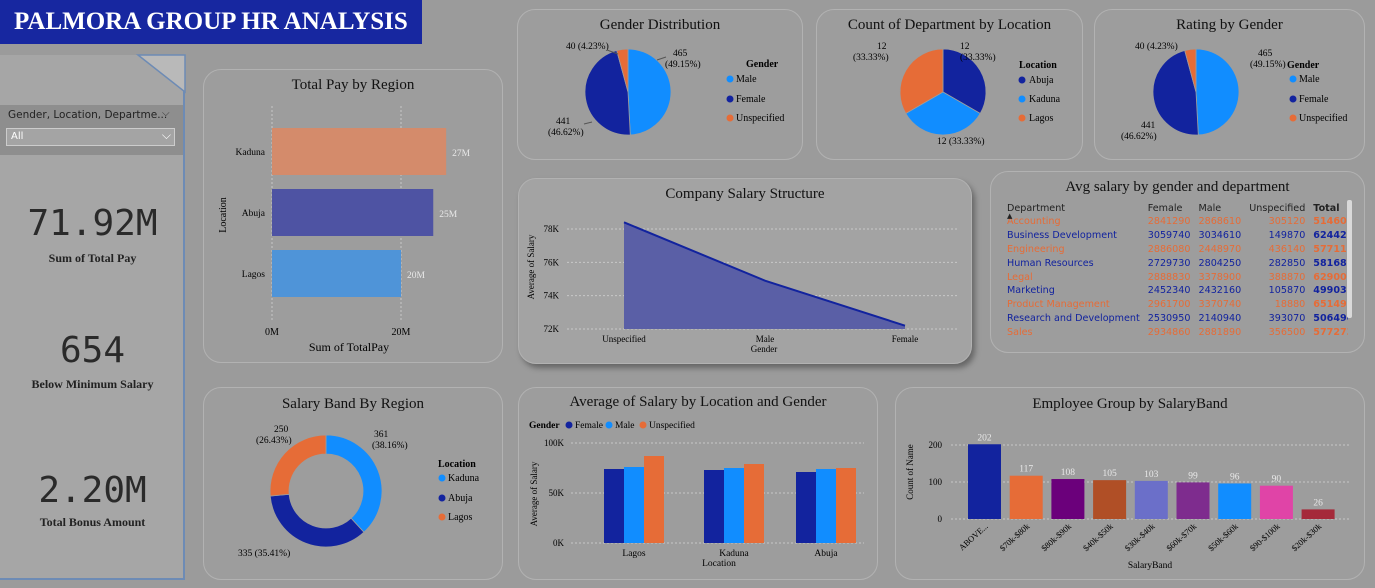  What do you see at coordinates (846, 505) in the screenshot?
I see `bar-abuja-unspecified` at bounding box center [846, 505].